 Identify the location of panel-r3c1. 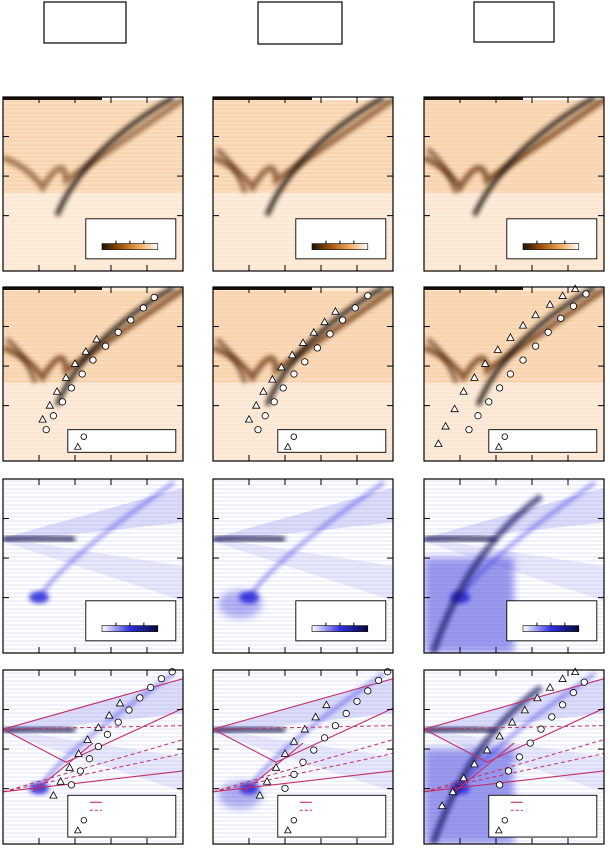
(93, 566).